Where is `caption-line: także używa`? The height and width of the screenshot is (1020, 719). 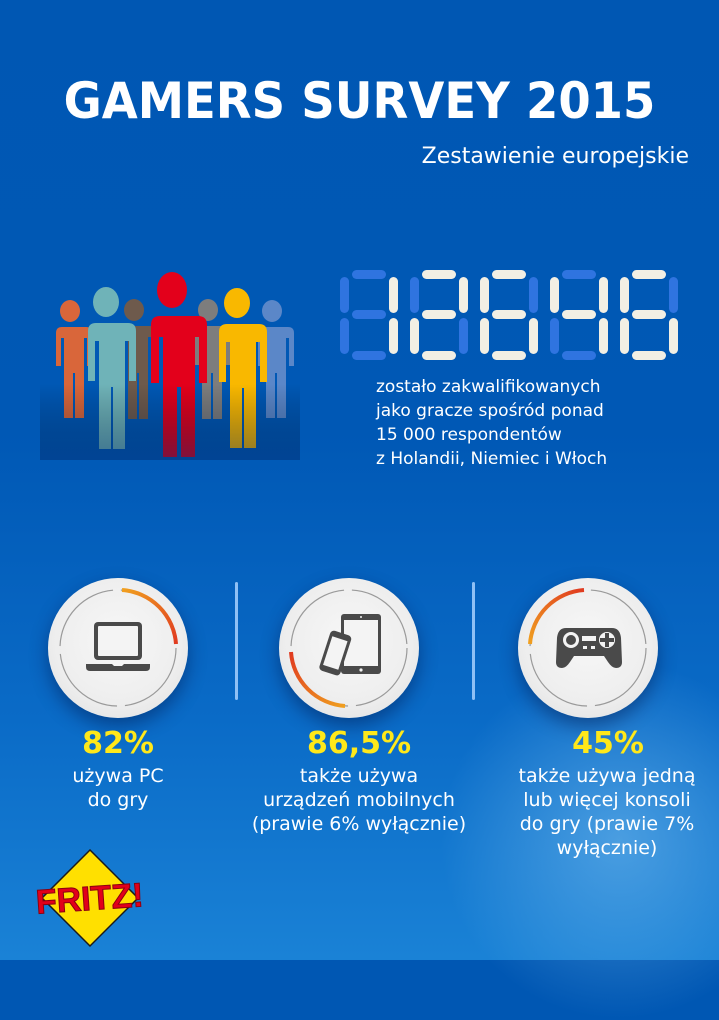 caption-line: także używa is located at coordinates (359, 776).